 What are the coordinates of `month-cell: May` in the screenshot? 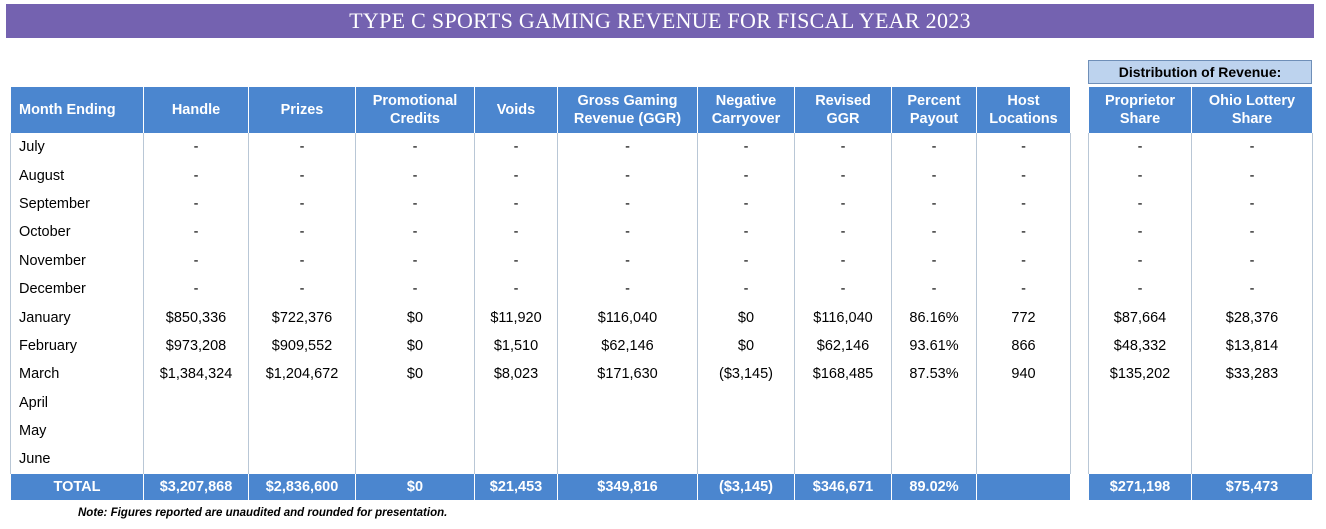 It's located at (77, 431).